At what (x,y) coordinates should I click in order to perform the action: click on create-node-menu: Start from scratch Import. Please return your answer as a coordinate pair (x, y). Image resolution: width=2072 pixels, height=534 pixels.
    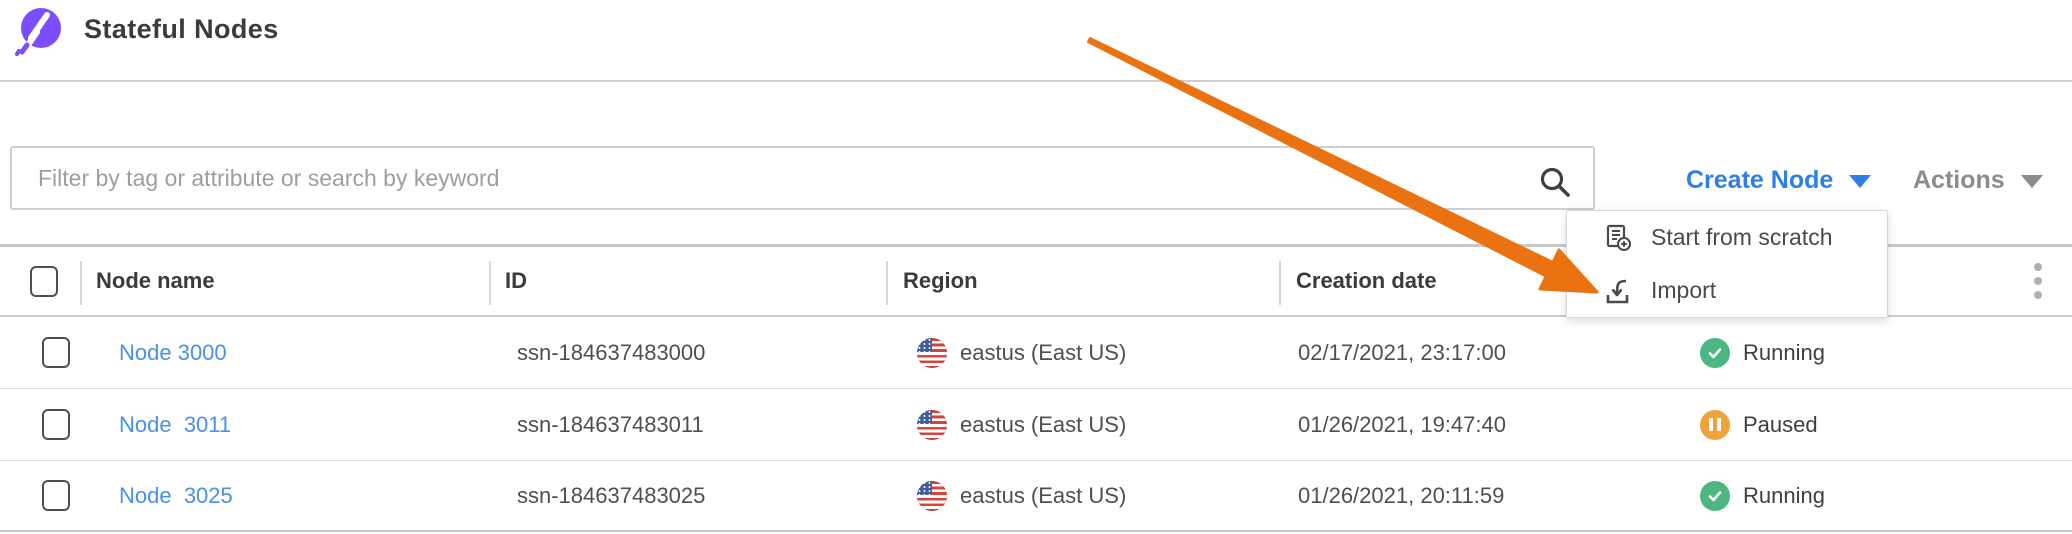
    Looking at the image, I should click on (1727, 264).